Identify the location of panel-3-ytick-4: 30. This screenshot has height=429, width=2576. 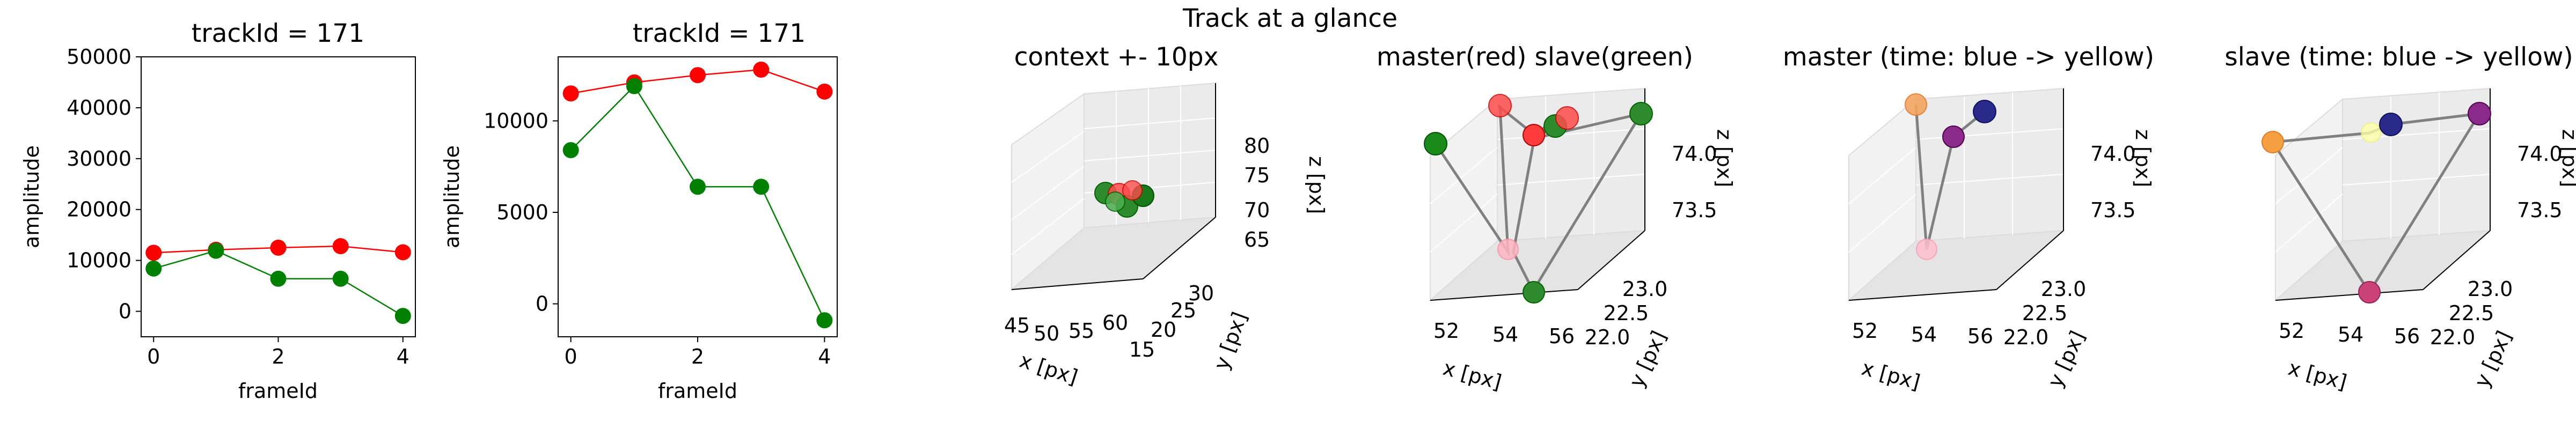
(1201, 293).